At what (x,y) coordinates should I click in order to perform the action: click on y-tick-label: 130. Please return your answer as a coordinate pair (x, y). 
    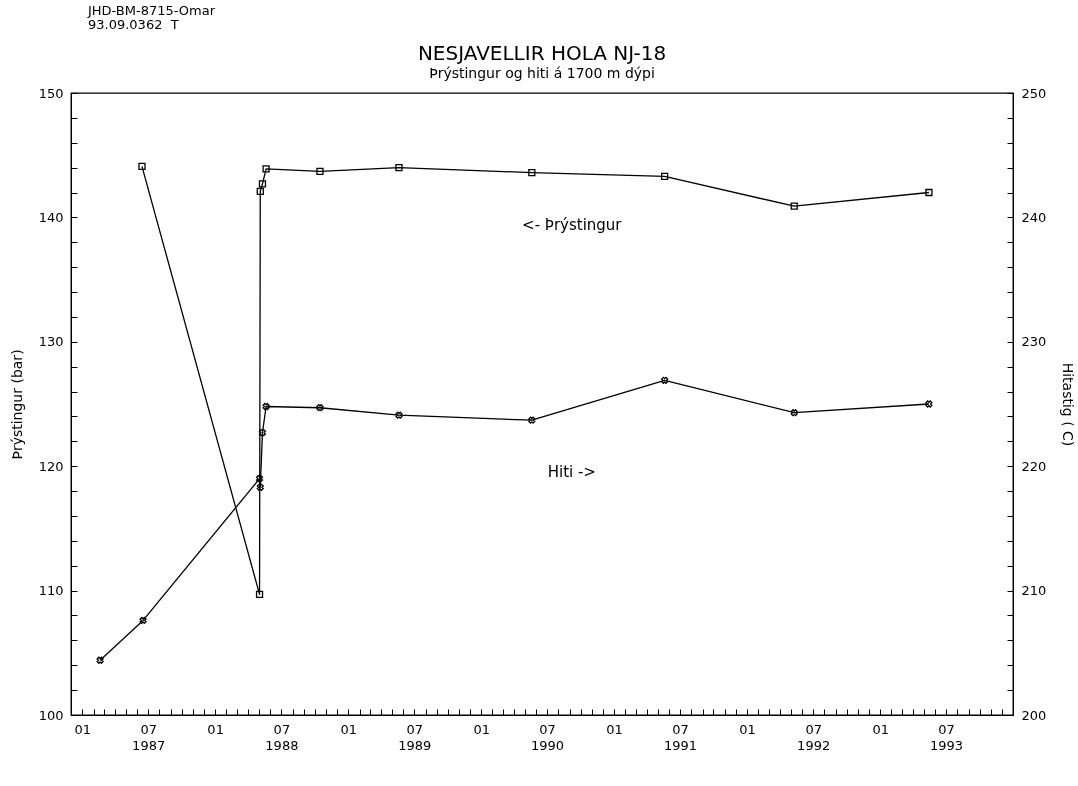
    Looking at the image, I should click on (51, 342).